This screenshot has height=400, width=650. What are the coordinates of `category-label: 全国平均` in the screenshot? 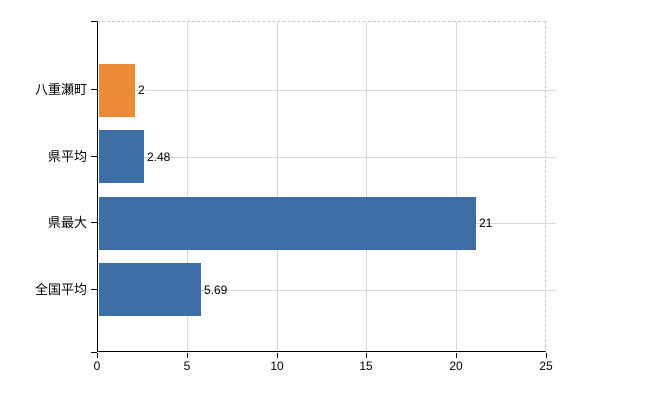 It's located at (60, 289).